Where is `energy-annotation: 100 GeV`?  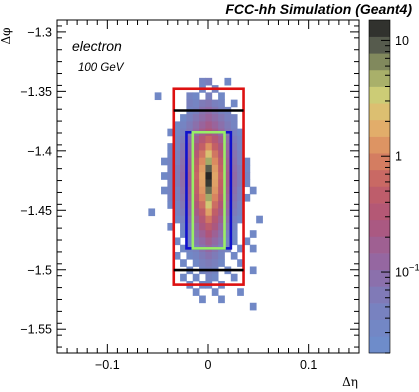
energy-annotation: 100 GeV is located at coordinates (101, 68).